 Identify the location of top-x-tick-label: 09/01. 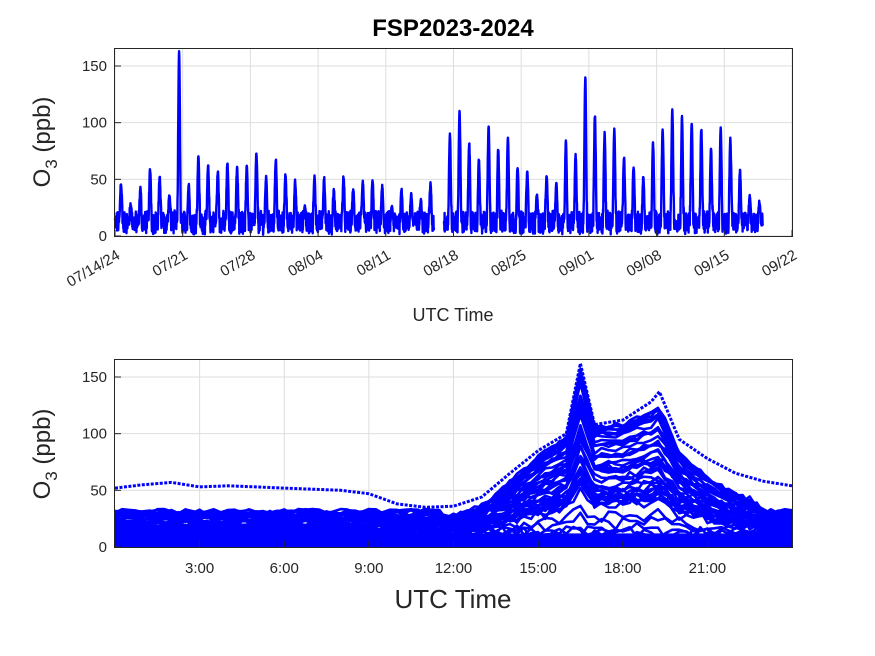
(576, 263).